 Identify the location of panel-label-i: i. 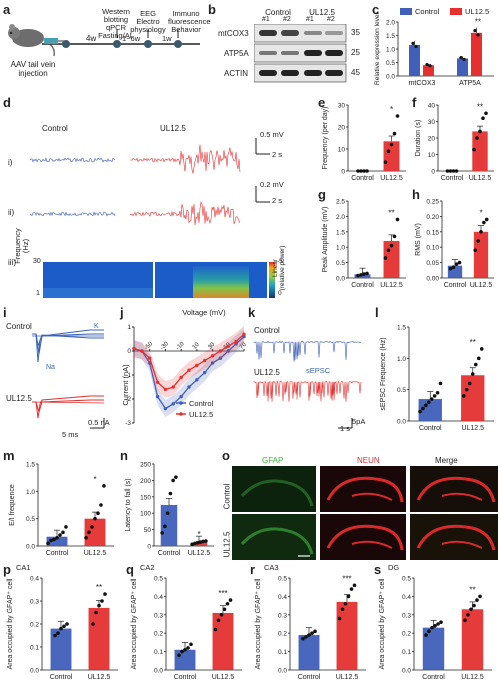
(5, 312).